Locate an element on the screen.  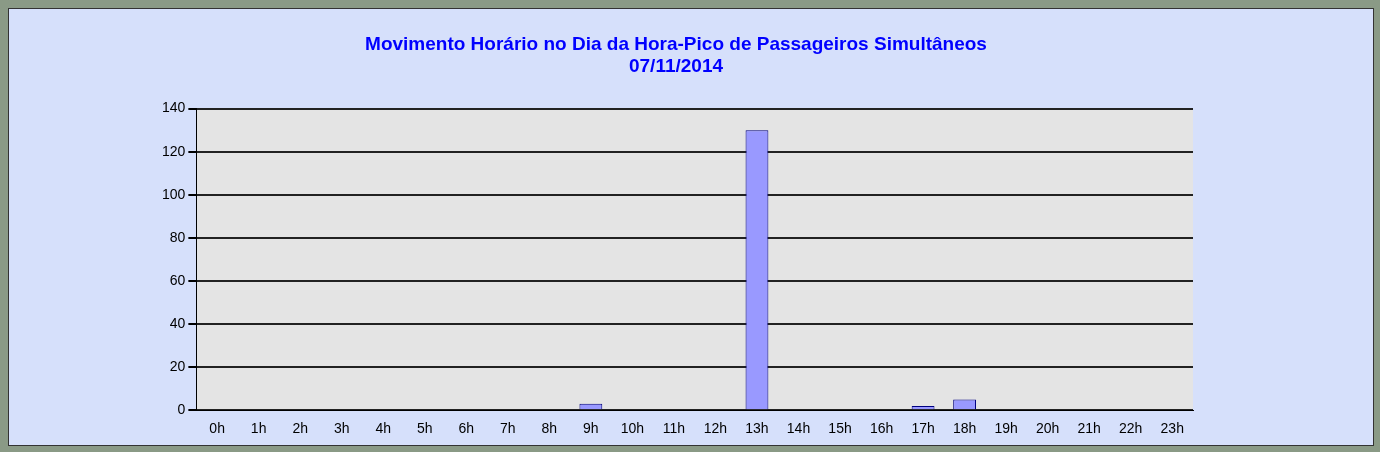
y-tick-label: 20 is located at coordinates (177, 365).